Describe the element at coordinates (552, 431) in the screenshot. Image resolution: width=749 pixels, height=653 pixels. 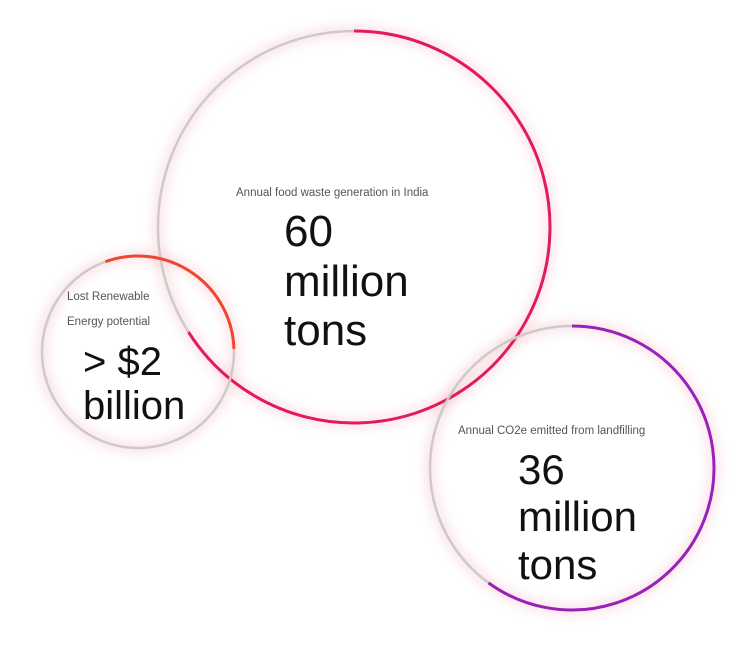
I see `co2-caption: Annual CO2e emitted from landfilling` at that location.